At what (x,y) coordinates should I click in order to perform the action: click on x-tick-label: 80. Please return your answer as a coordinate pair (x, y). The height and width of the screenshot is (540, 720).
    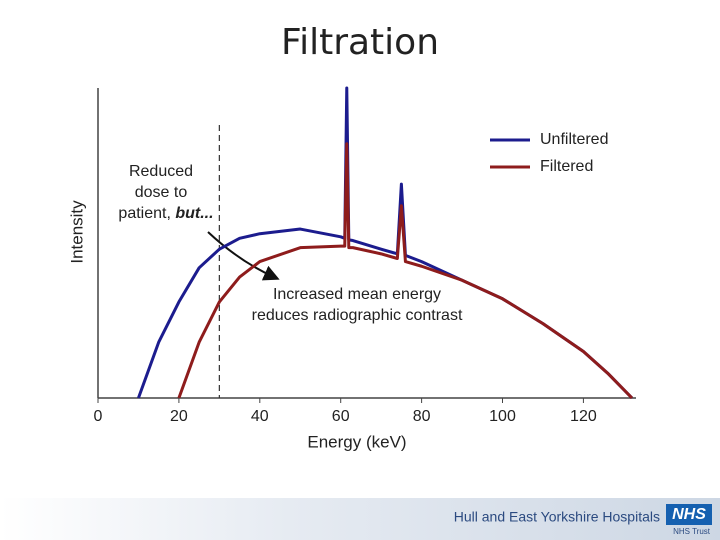
    Looking at the image, I should click on (422, 416).